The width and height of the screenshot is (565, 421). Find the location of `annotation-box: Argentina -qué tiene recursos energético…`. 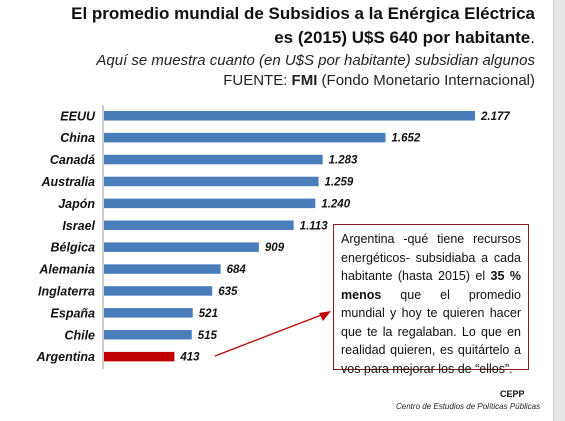

annotation-box: Argentina -qué tiene recursos energético… is located at coordinates (431, 300).